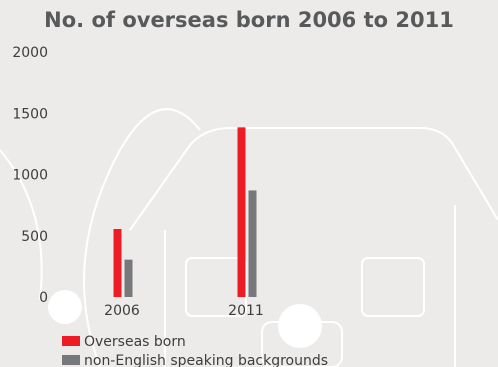  I want to click on house-window-left, so click(216, 287).